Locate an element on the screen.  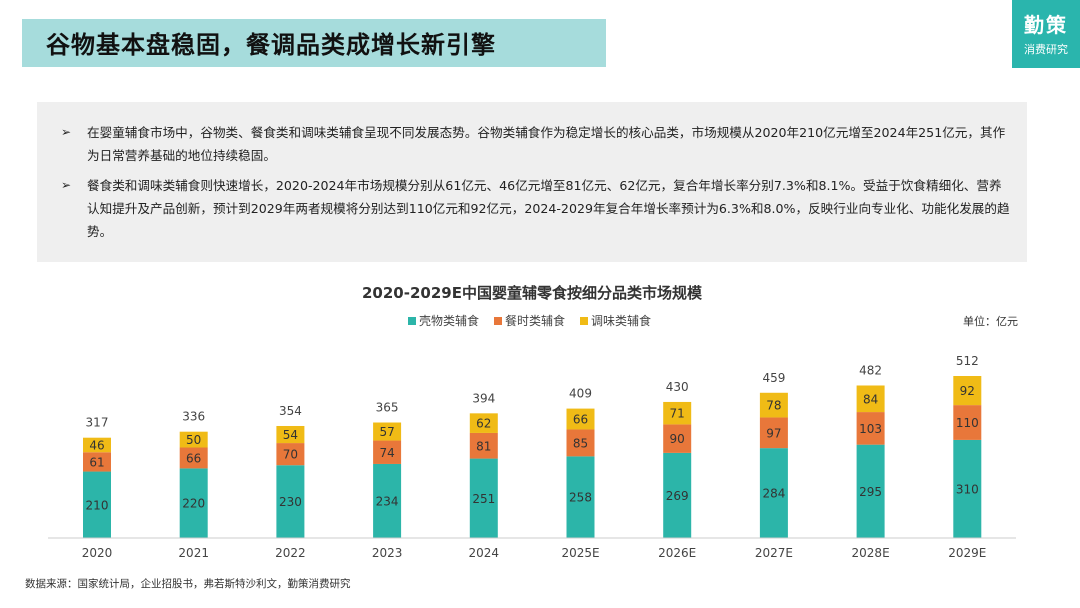
brand-logo: 勤策 消费研究 is located at coordinates (1046, 34).